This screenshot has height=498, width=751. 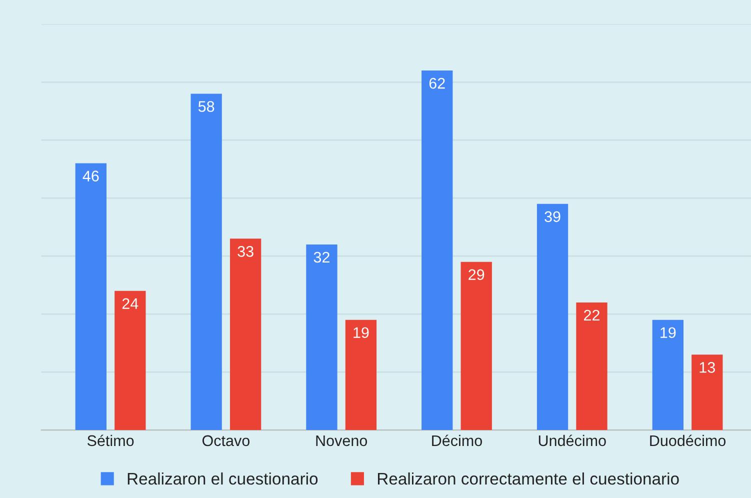 I want to click on data-label: 33, so click(x=246, y=251).